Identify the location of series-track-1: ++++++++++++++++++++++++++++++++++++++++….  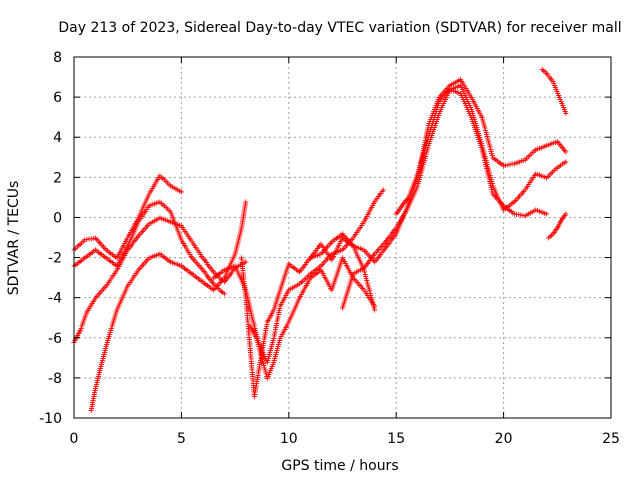
(127, 217).